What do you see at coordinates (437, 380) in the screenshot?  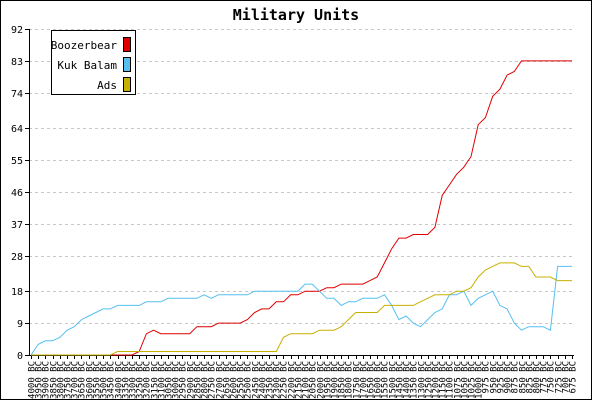 I see `x-tick-label: 1200 BC` at bounding box center [437, 380].